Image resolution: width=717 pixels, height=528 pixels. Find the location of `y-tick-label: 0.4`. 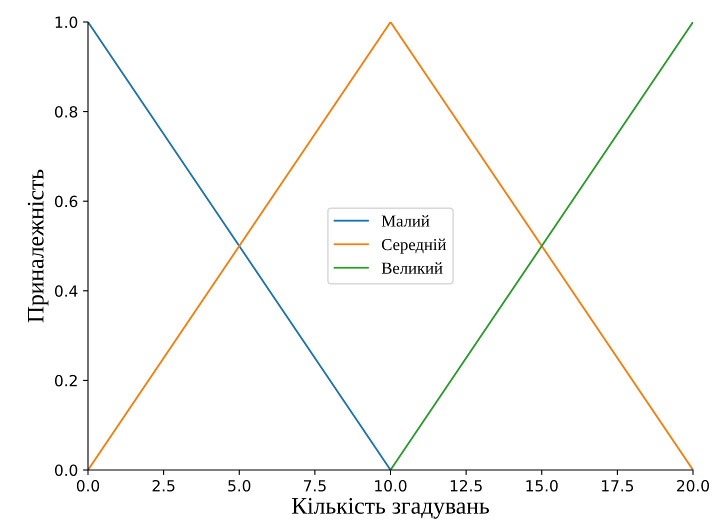

y-tick-label: 0.4 is located at coordinates (66, 291).